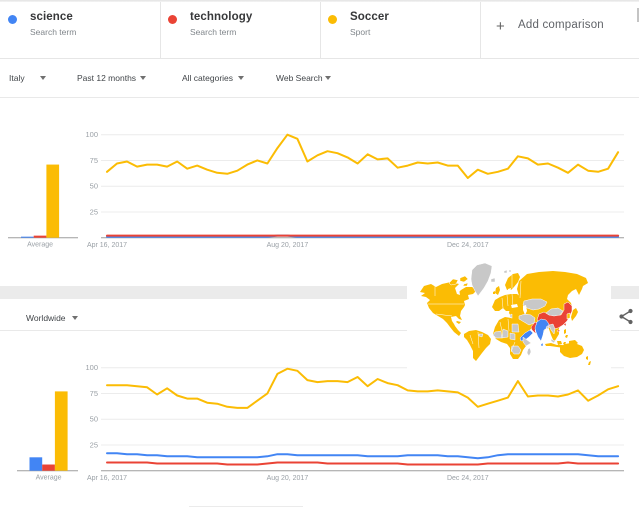 This screenshot has height=520, width=639. I want to click on map-region-jordan, so click(511, 316).